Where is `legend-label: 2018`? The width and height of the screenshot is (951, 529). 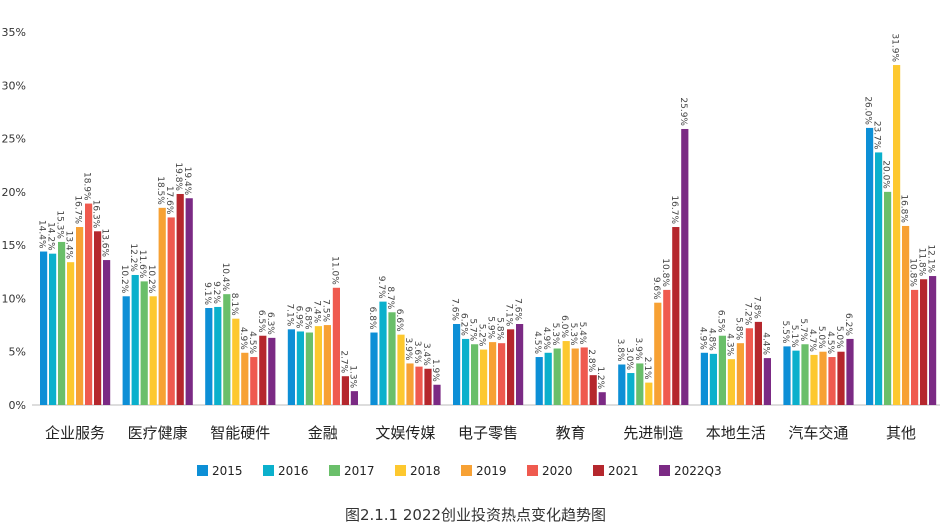
legend-label: 2018 is located at coordinates (425, 471).